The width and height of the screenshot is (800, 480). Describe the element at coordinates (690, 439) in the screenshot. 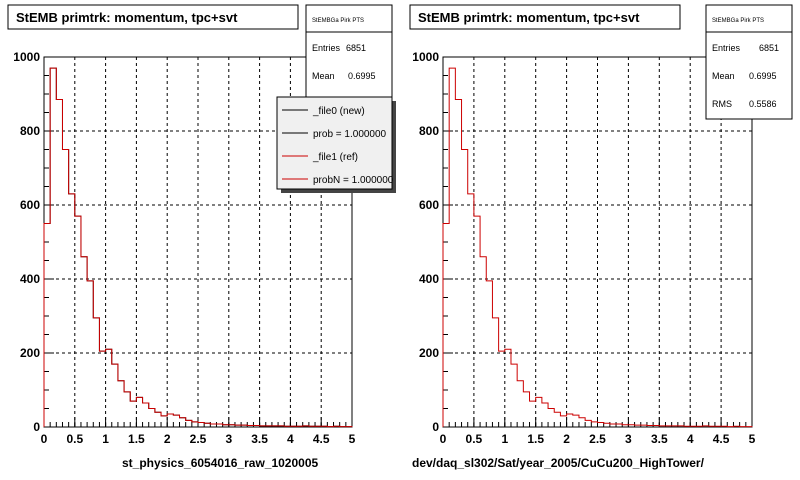

I see `right-x-tick-label: 4` at that location.